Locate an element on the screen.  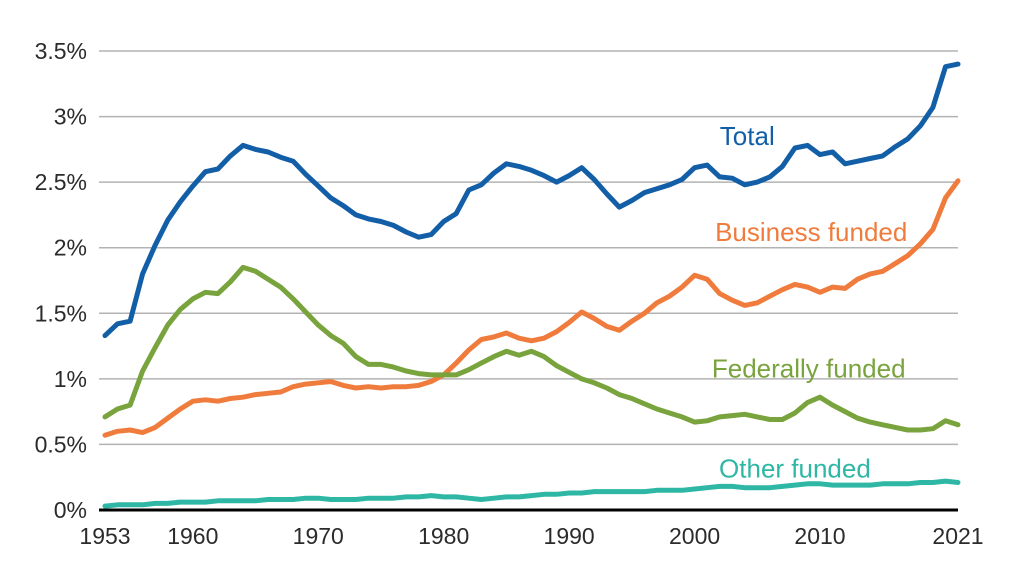
y-tick-label: 3.5% is located at coordinates (61, 51).